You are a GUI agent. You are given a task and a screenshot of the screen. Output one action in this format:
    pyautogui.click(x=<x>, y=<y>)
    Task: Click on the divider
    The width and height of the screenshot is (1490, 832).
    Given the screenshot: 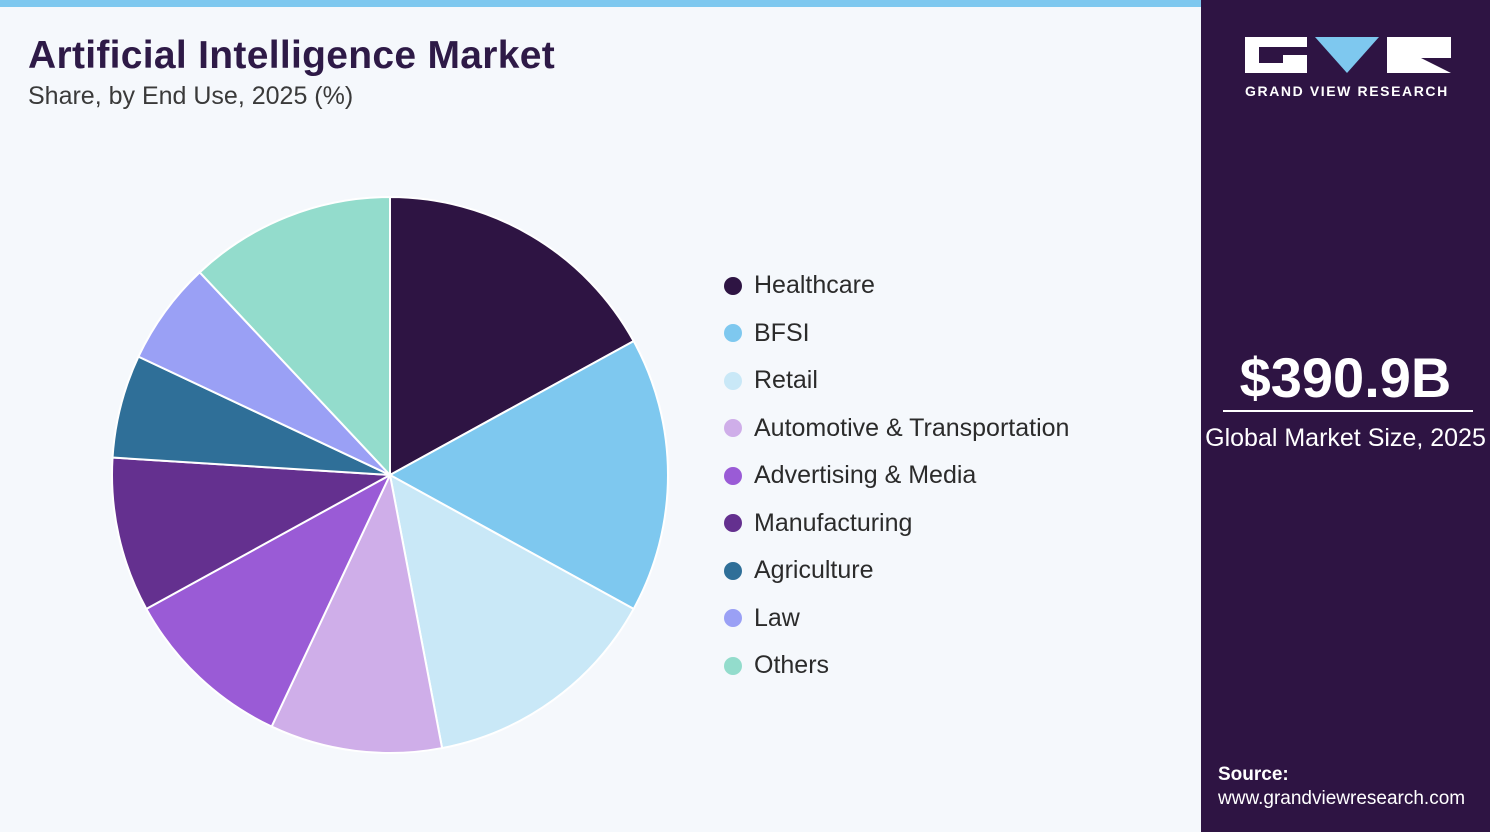 What is the action you would take?
    pyautogui.click(x=1348, y=411)
    